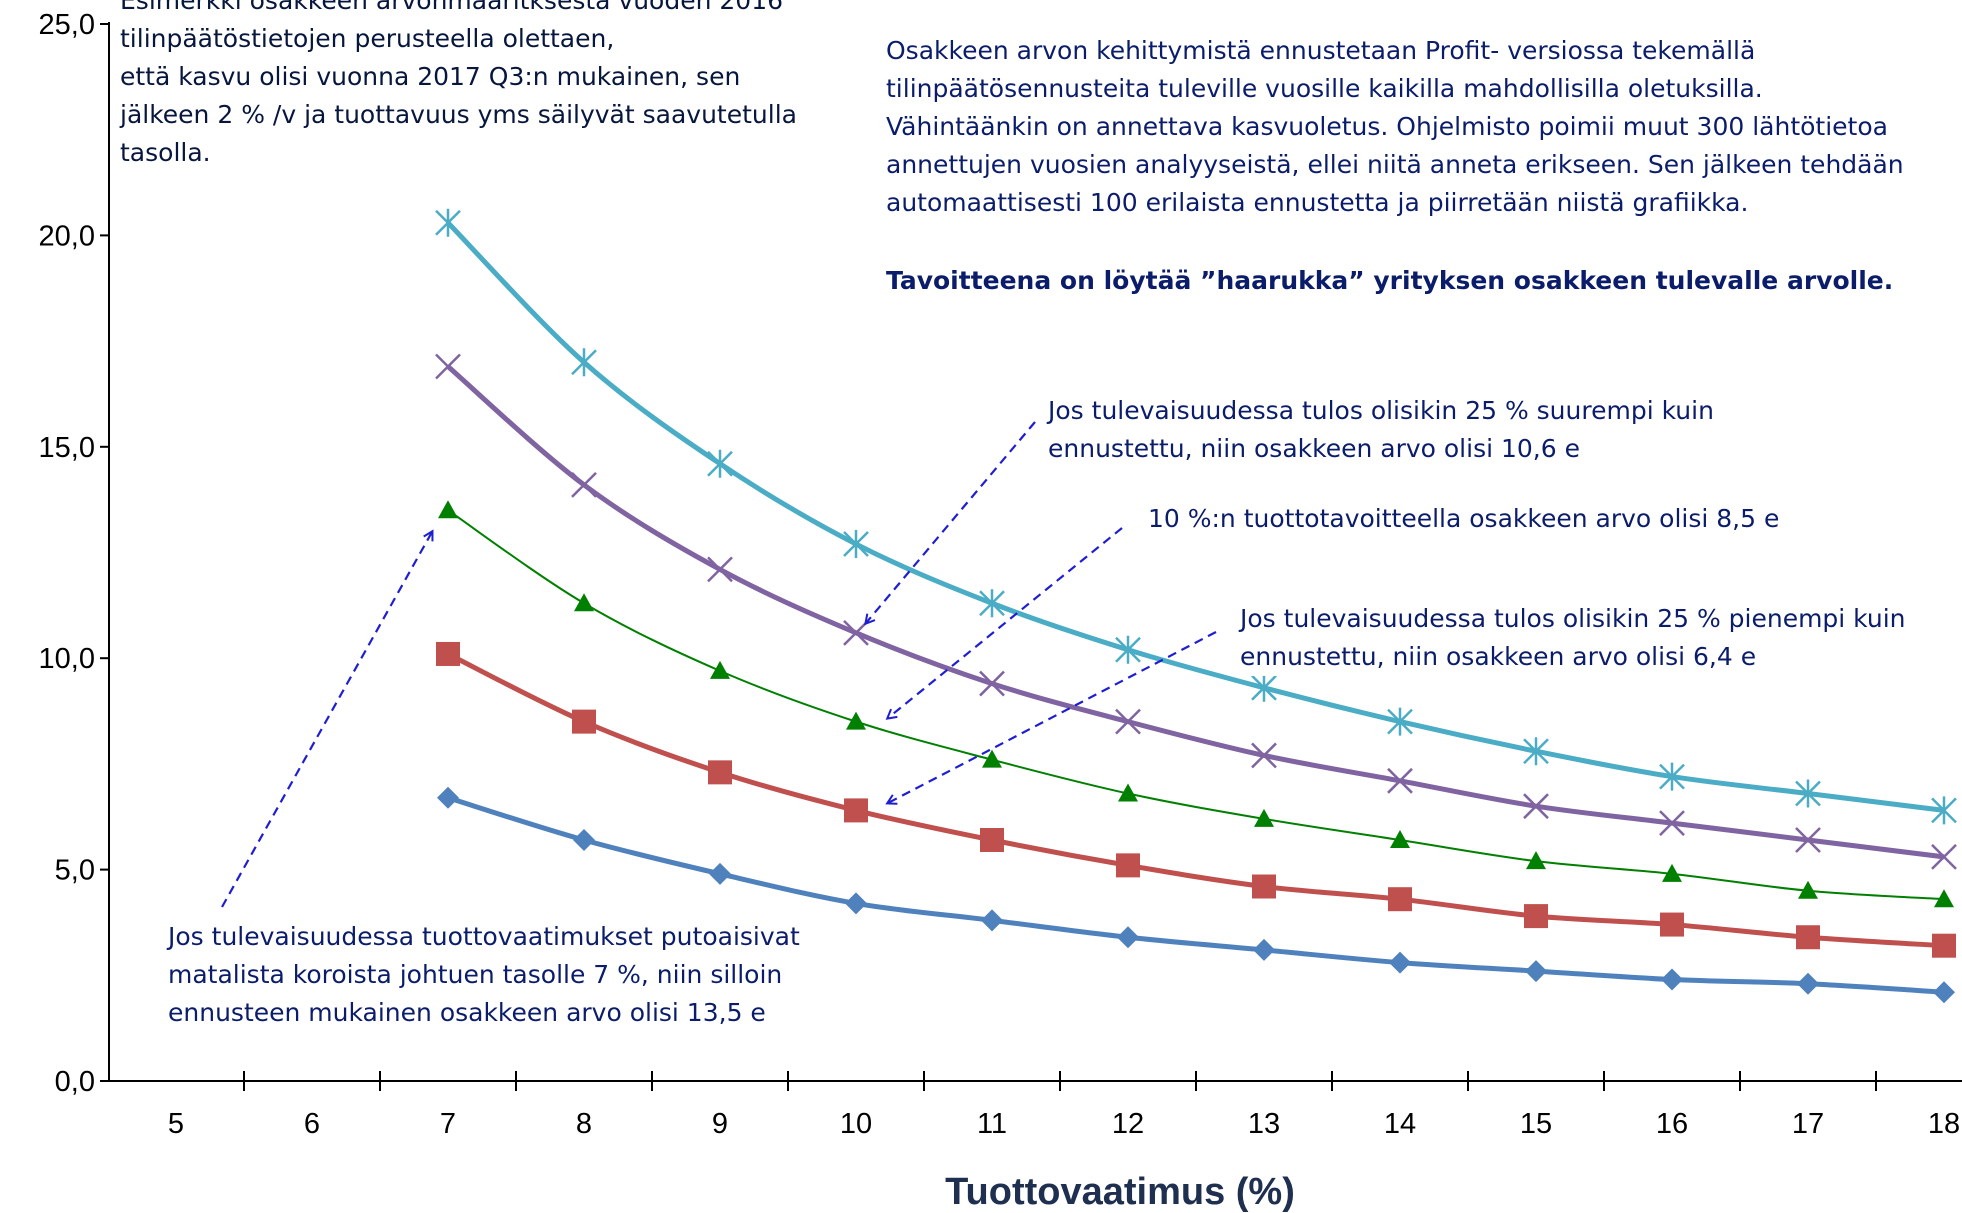 The width and height of the screenshot is (1962, 1213). I want to click on x-tick-label: 17, so click(1808, 1124).